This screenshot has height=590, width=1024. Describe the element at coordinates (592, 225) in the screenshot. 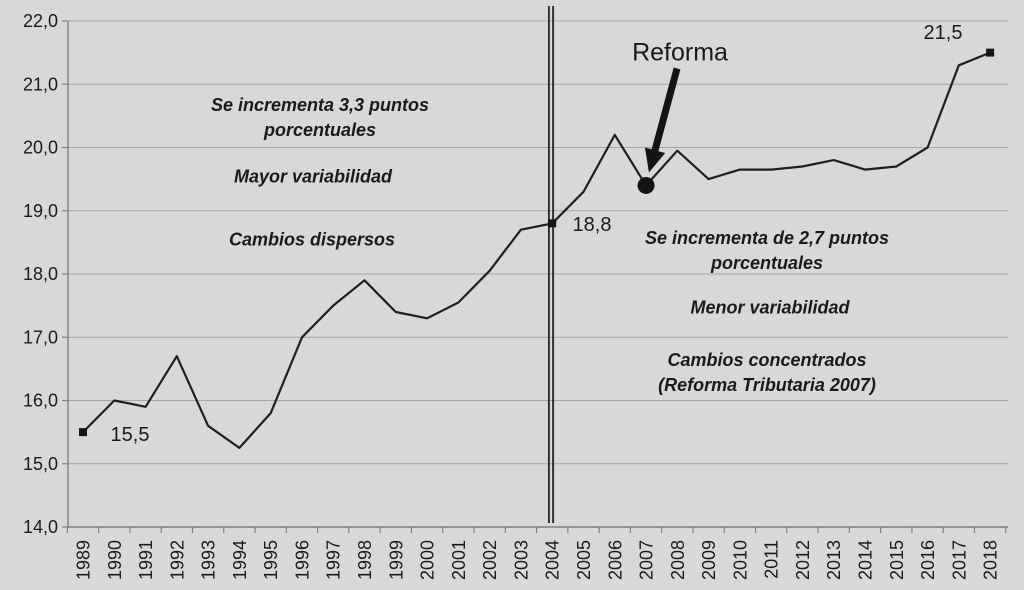

I see `point-label-2004: 18,8` at that location.